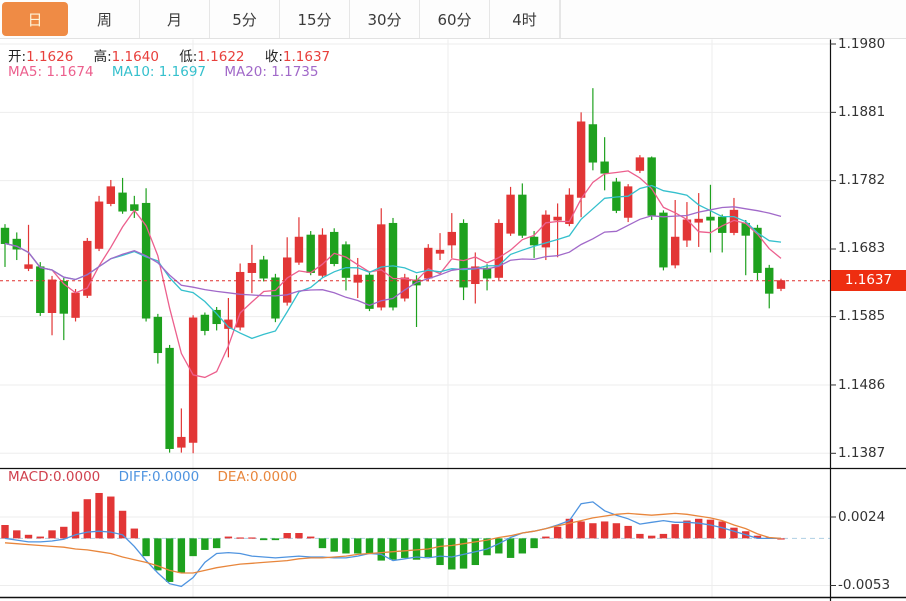  What do you see at coordinates (862, 44) in the screenshot?
I see `price-tick-0: 1.1980` at bounding box center [862, 44].